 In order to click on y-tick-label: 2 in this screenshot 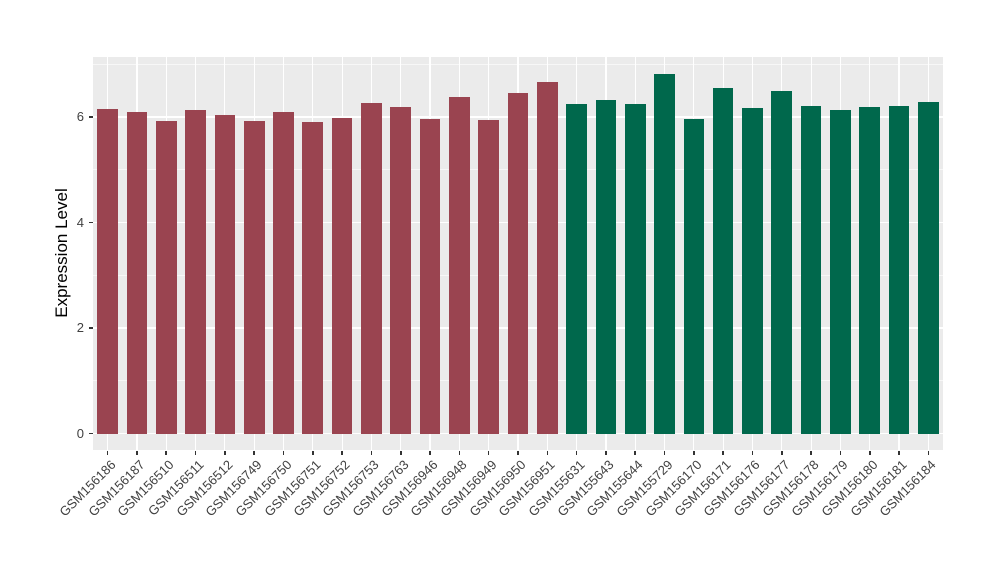, I will do `click(80, 327)`.